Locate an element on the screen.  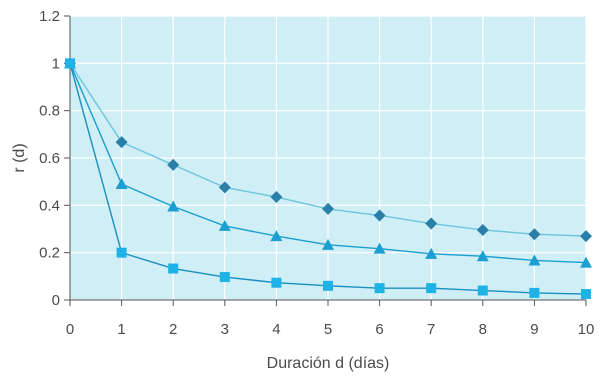
x-tick-label: 0 is located at coordinates (70, 329).